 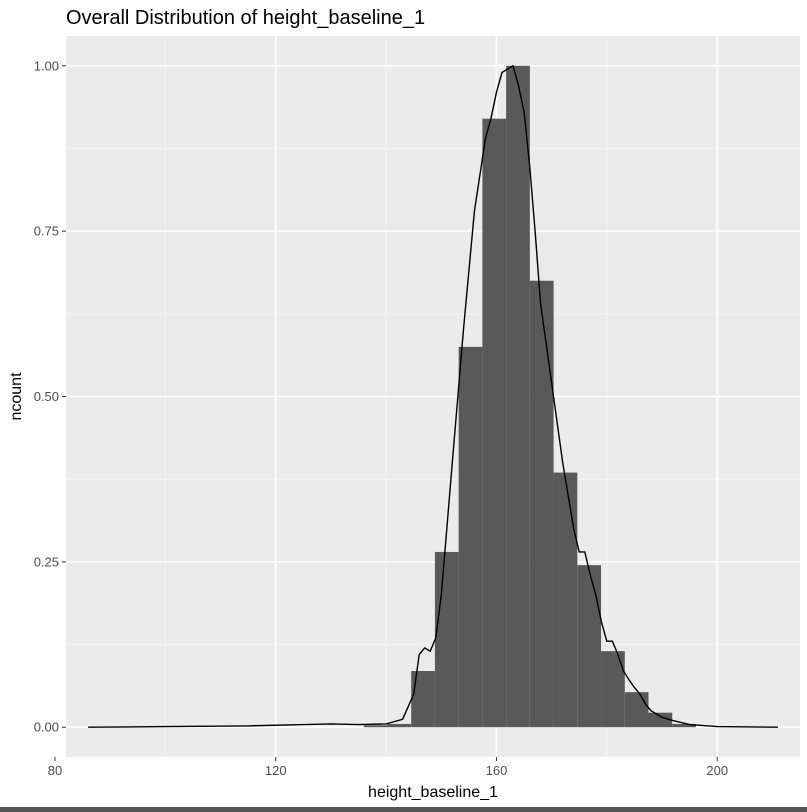 I want to click on y-tick-label: 1.00, so click(x=46, y=65).